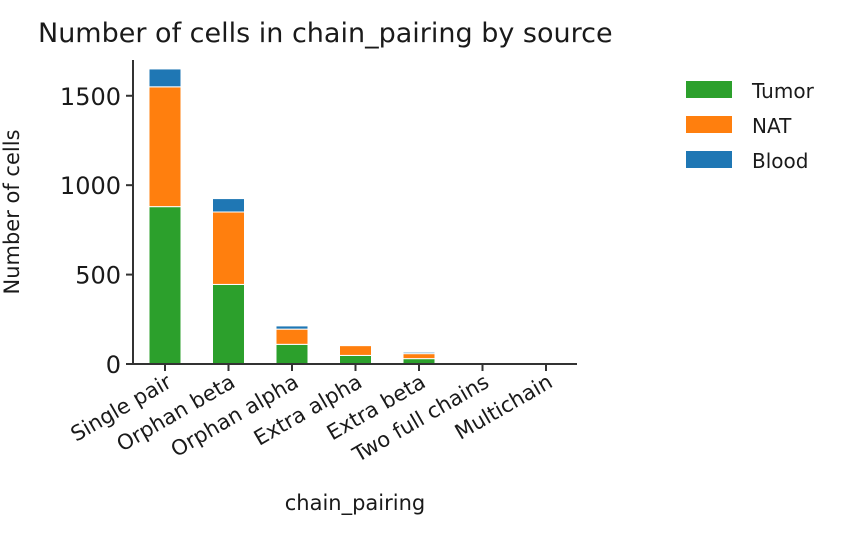 The image size is (846, 537). What do you see at coordinates (98, 276) in the screenshot?
I see `y-tick-label: 500` at bounding box center [98, 276].